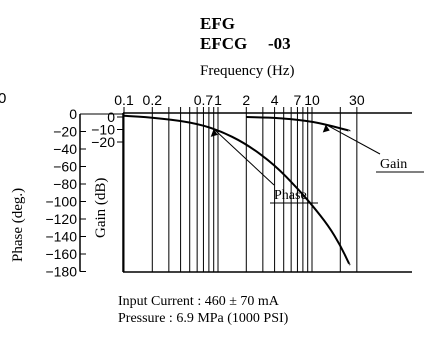 Image resolution: width=429 pixels, height=340 pixels. What do you see at coordinates (298, 124) in the screenshot?
I see `series-line-gain` at bounding box center [298, 124].